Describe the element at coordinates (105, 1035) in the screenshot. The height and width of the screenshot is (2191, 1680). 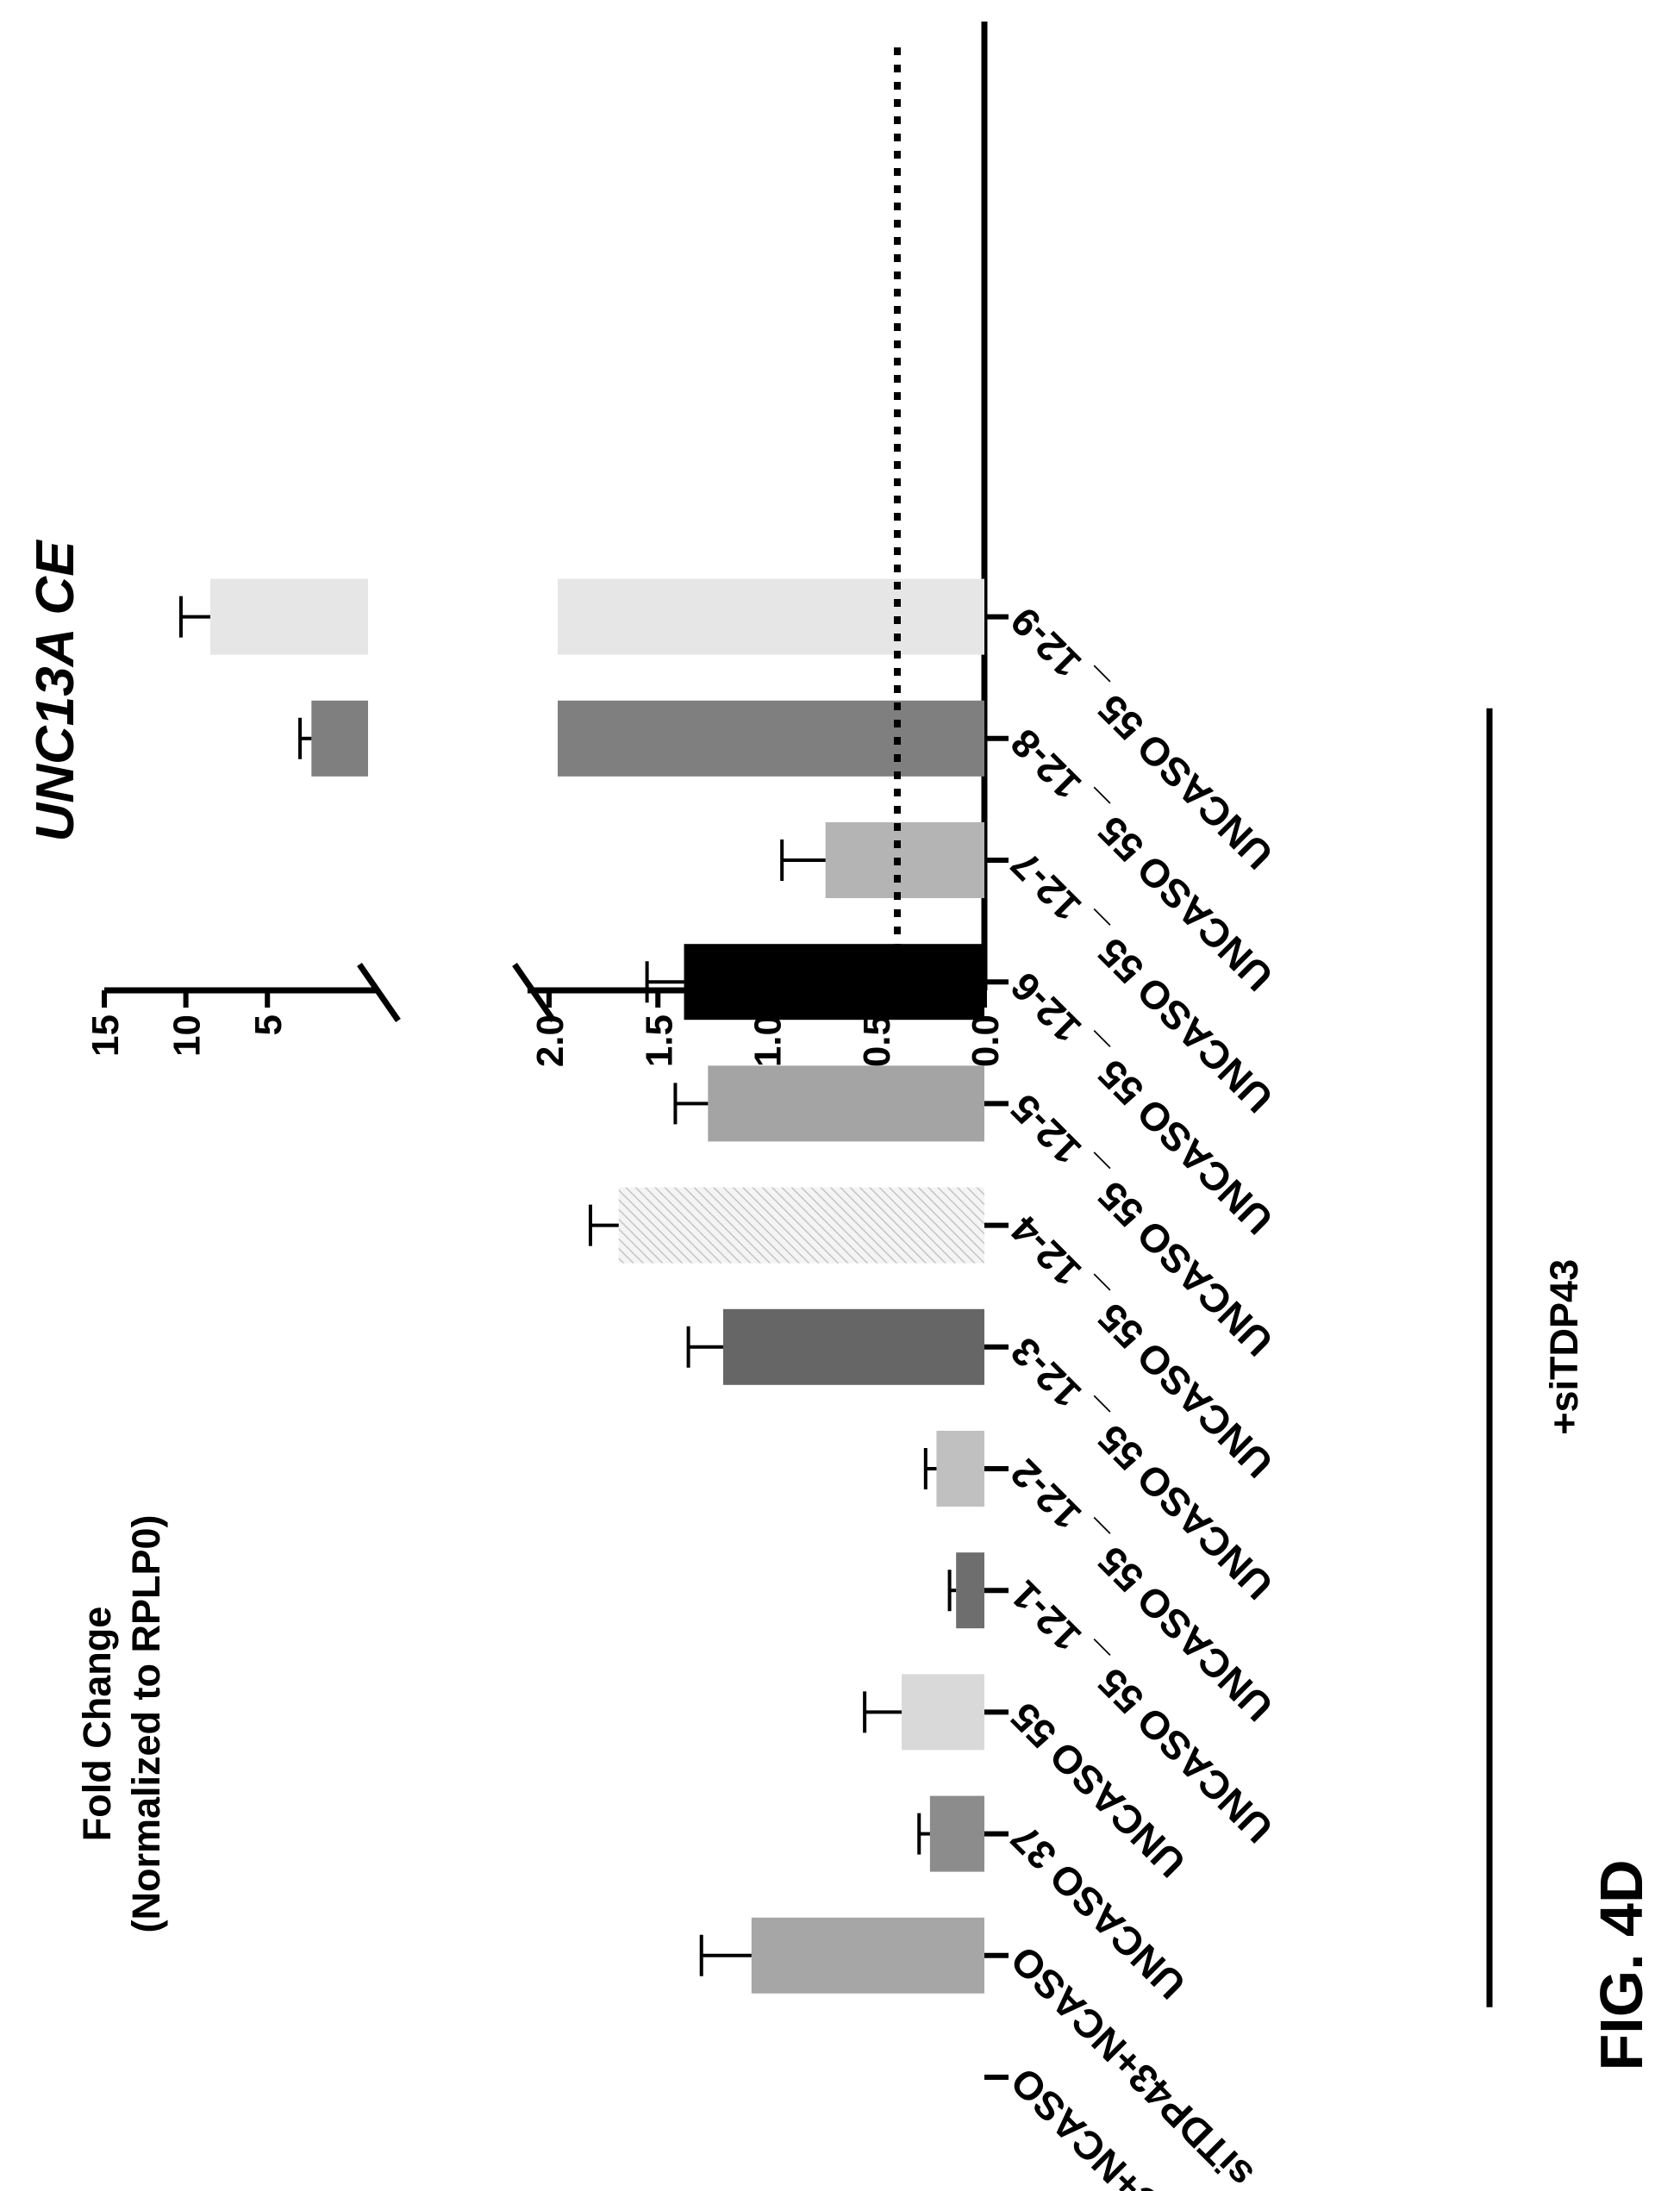
I see `y-tick-label: 15` at that location.